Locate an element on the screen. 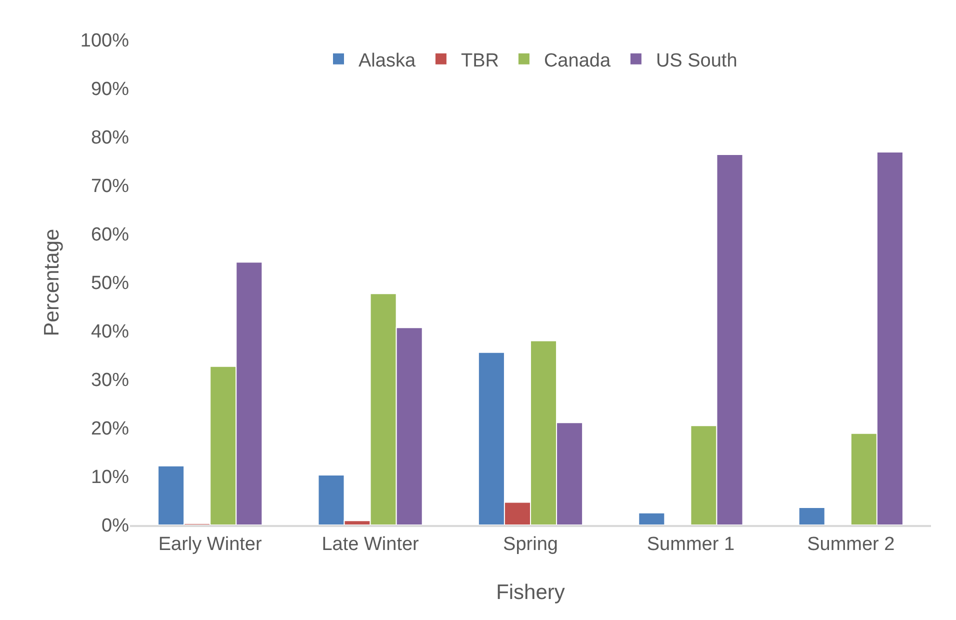 Image resolution: width=956 pixels, height=620 pixels. x-tick-label: Late Winter is located at coordinates (371, 544).